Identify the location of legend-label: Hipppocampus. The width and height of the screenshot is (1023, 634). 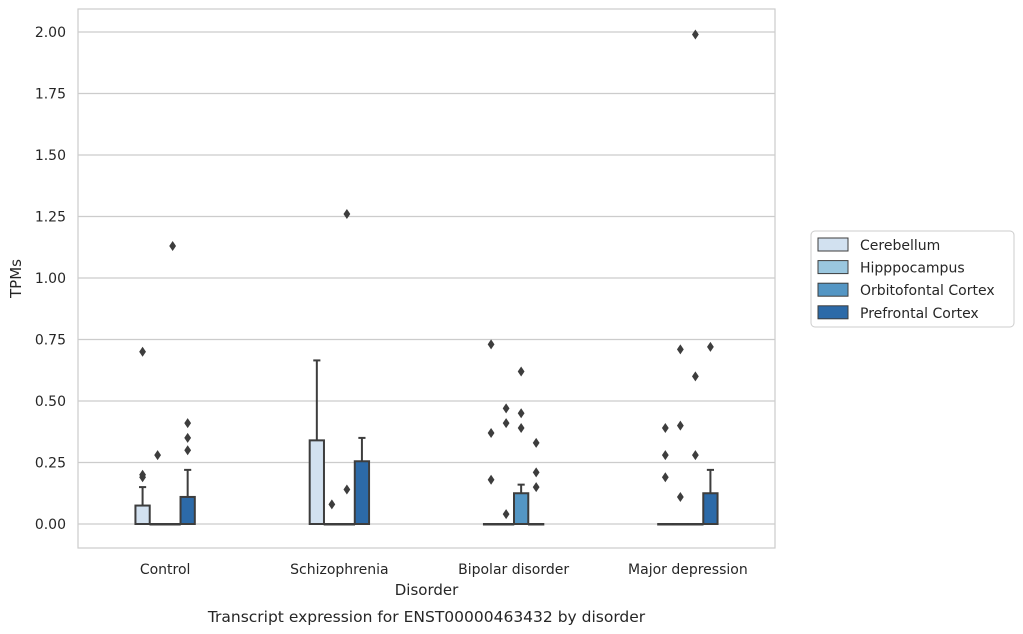
(912, 269).